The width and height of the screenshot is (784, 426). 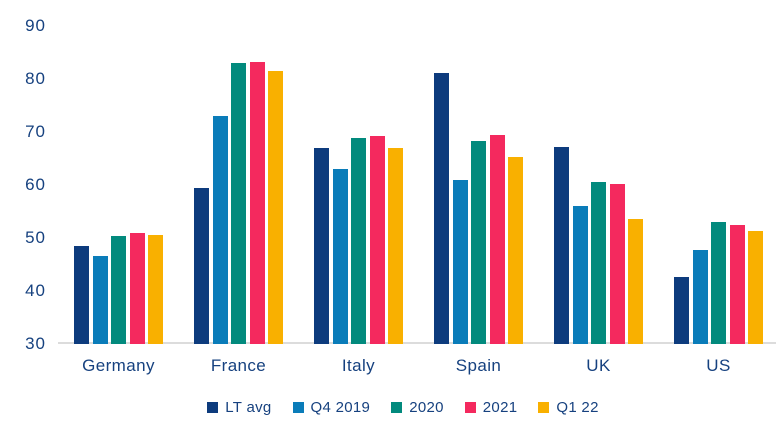 I want to click on bar-2020-us, so click(x=718, y=283).